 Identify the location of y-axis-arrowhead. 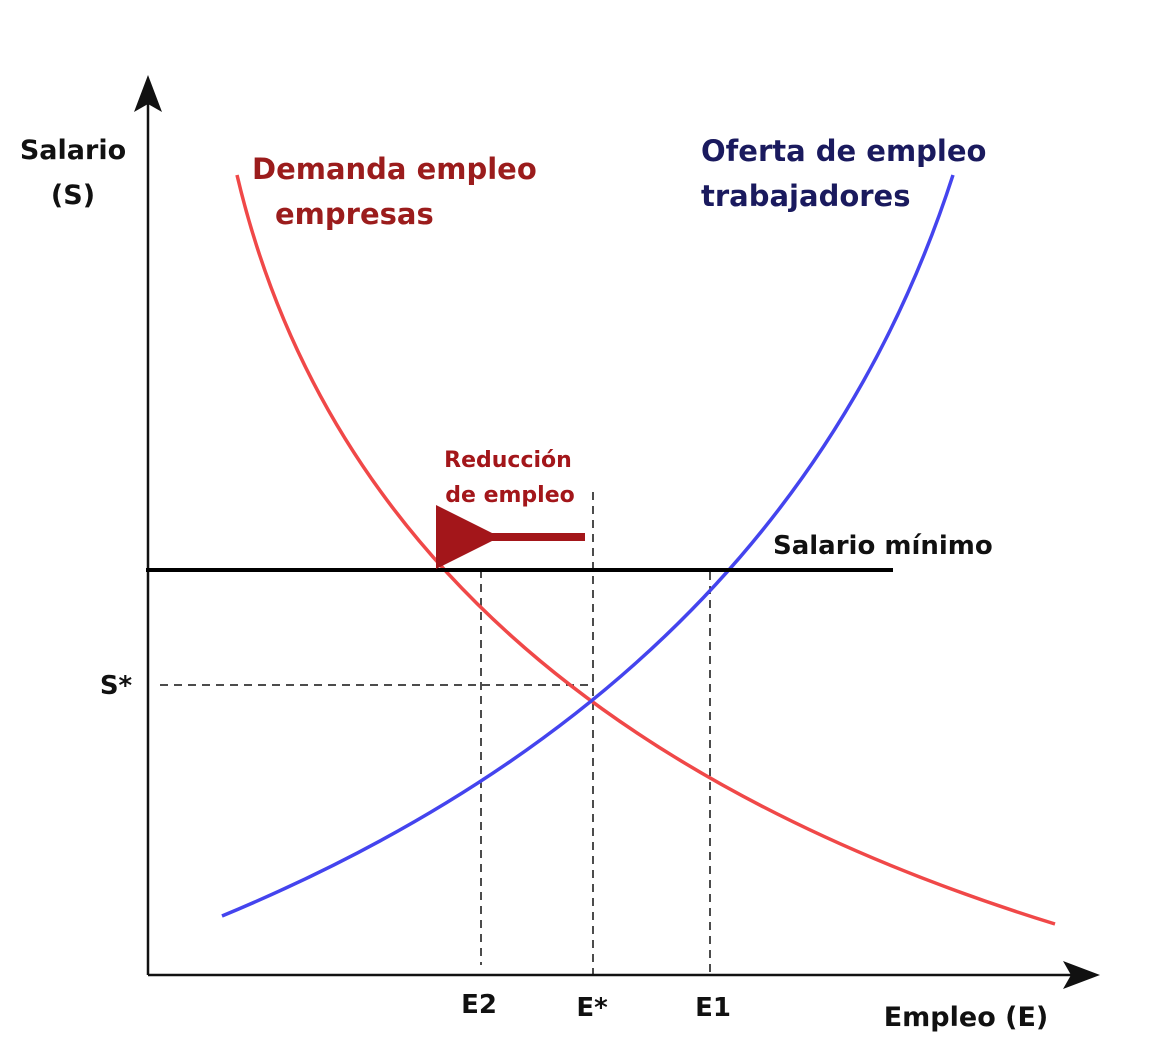
(148, 93).